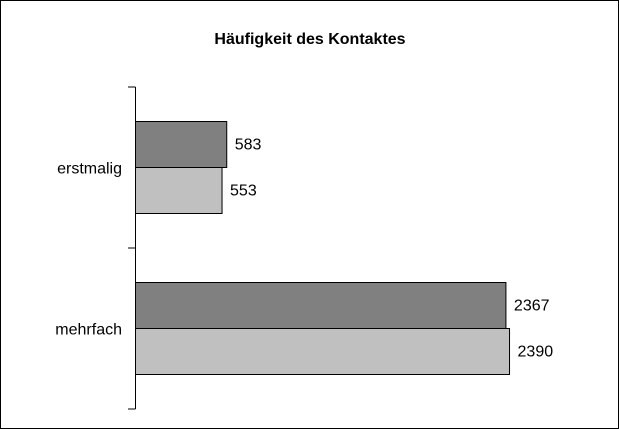  What do you see at coordinates (243, 191) in the screenshot?
I see `value-label: 553` at bounding box center [243, 191].